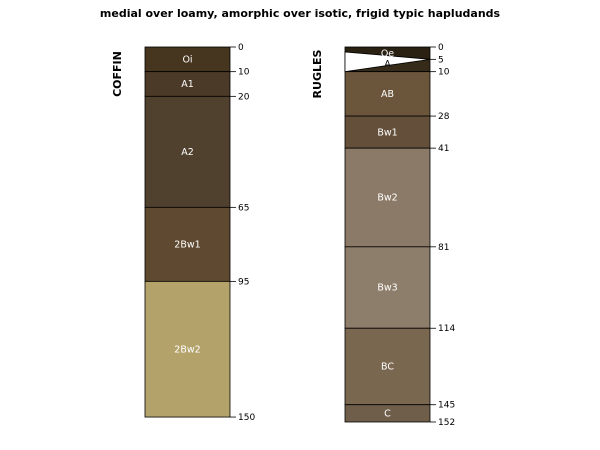 This screenshot has height=450, width=600. I want to click on horizon-label-oe: Oe, so click(387, 53).